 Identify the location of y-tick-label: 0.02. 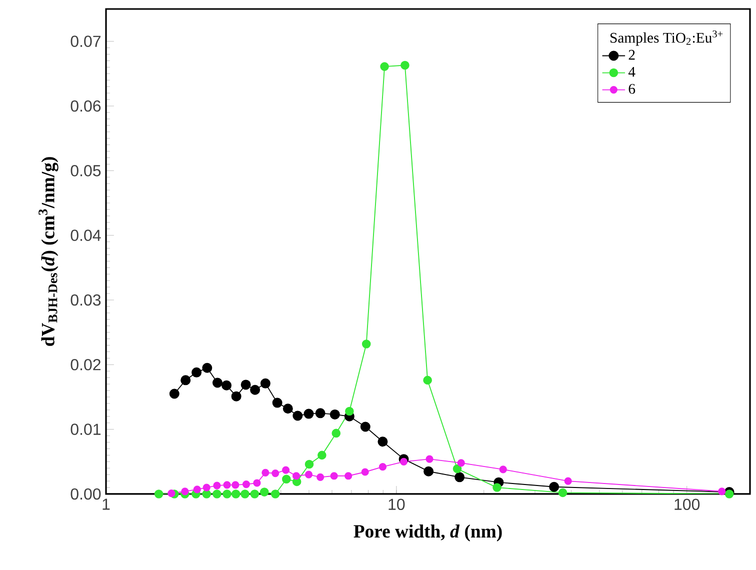
(85, 364).